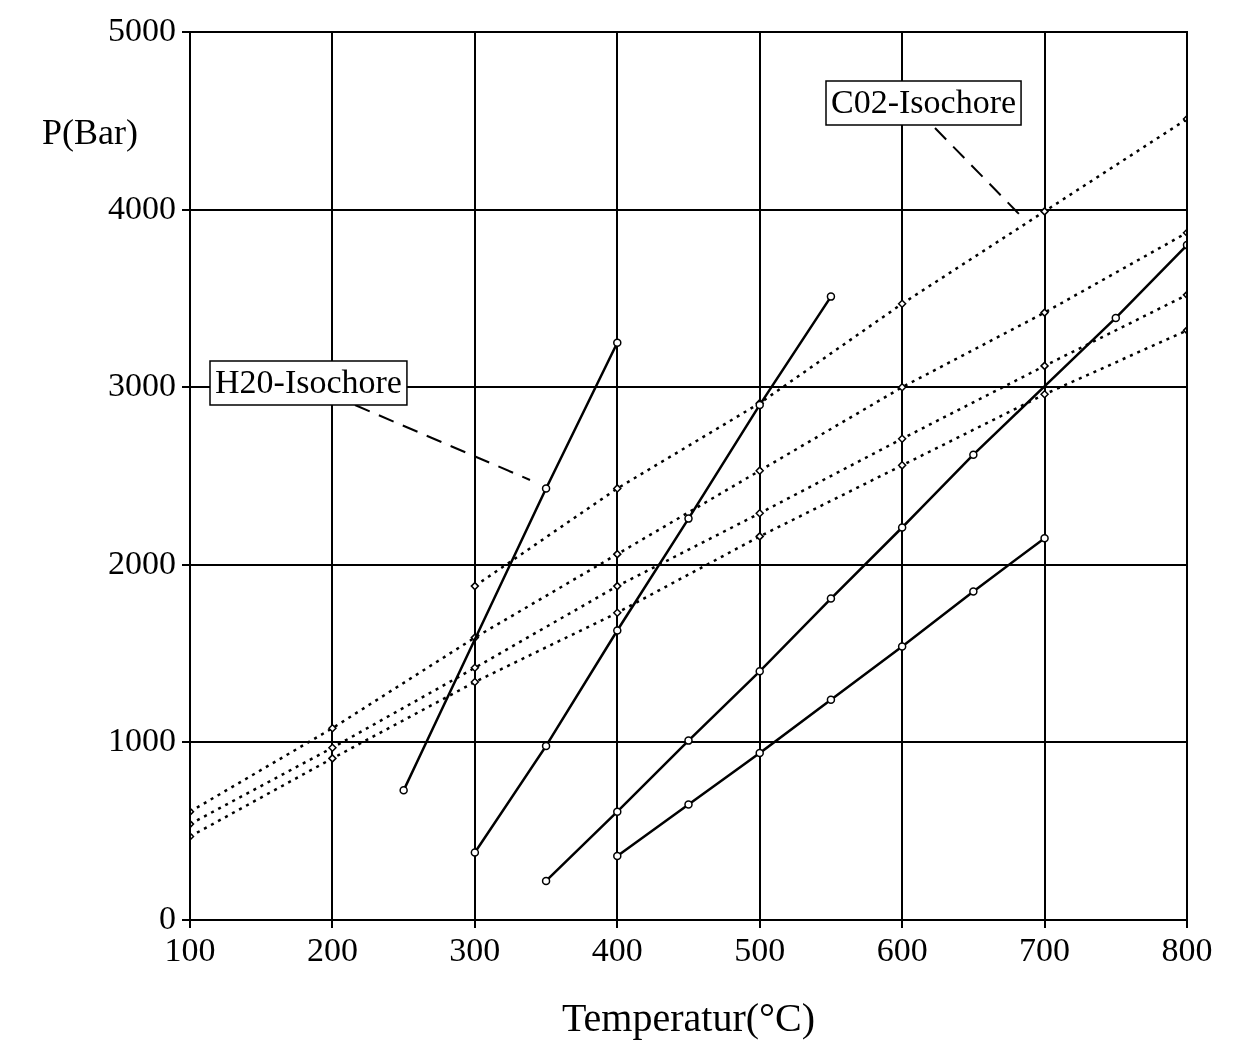 Image resolution: width=1238 pixels, height=1044 pixels. Describe the element at coordinates (142, 29) in the screenshot. I see `y-tick-label: 5000` at that location.